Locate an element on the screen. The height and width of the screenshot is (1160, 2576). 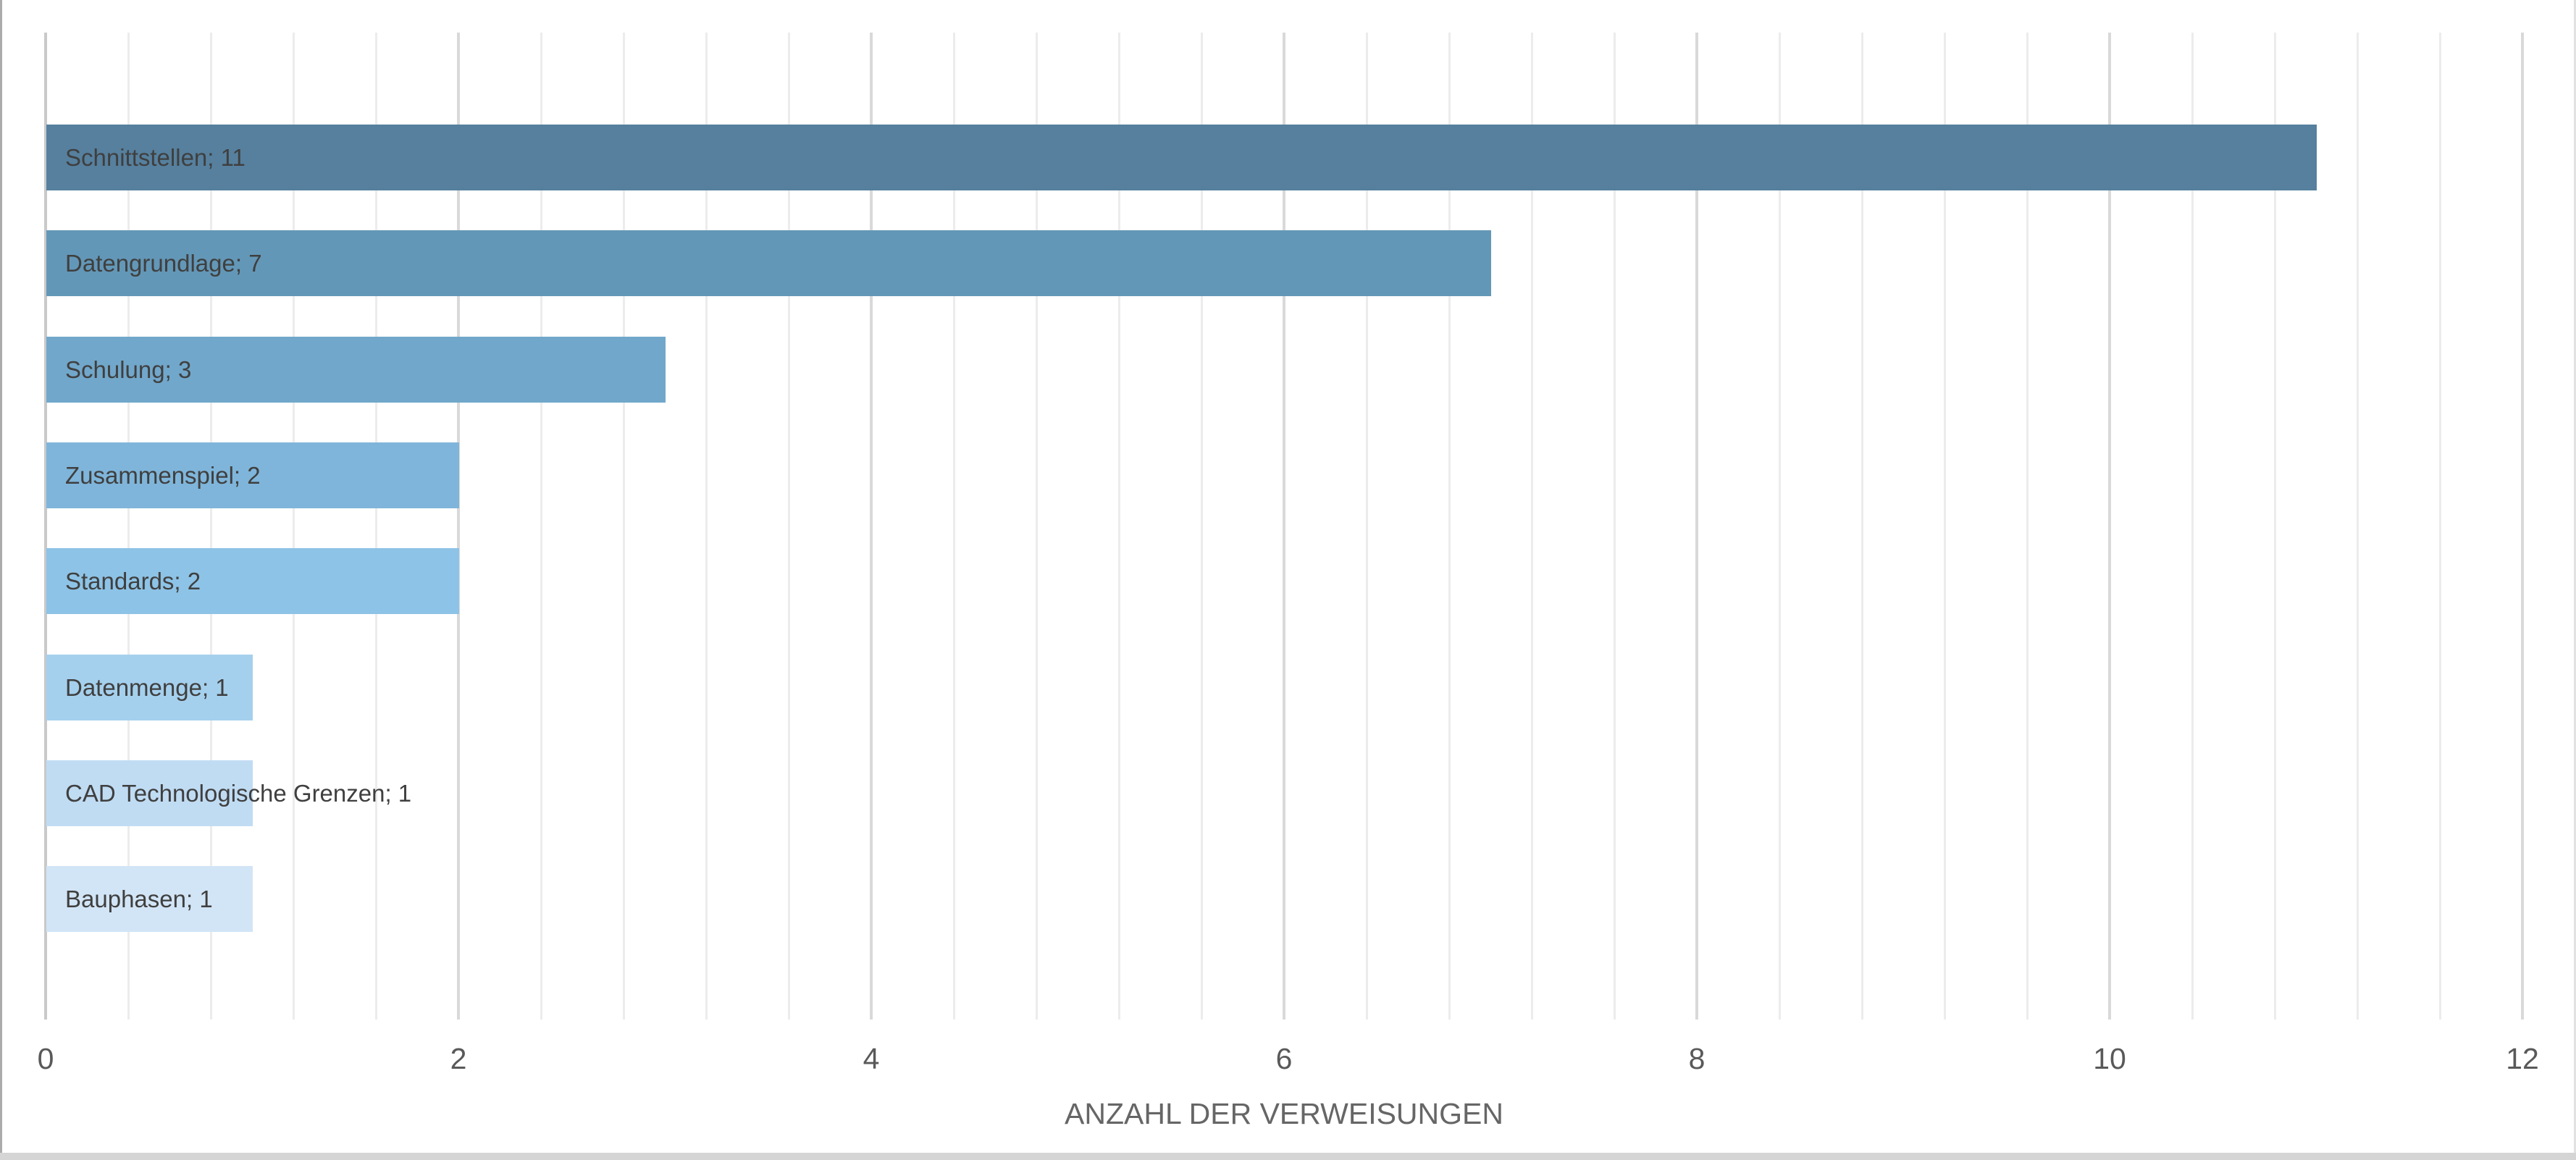
bar-data-label: Standards; 2 is located at coordinates (133, 581).